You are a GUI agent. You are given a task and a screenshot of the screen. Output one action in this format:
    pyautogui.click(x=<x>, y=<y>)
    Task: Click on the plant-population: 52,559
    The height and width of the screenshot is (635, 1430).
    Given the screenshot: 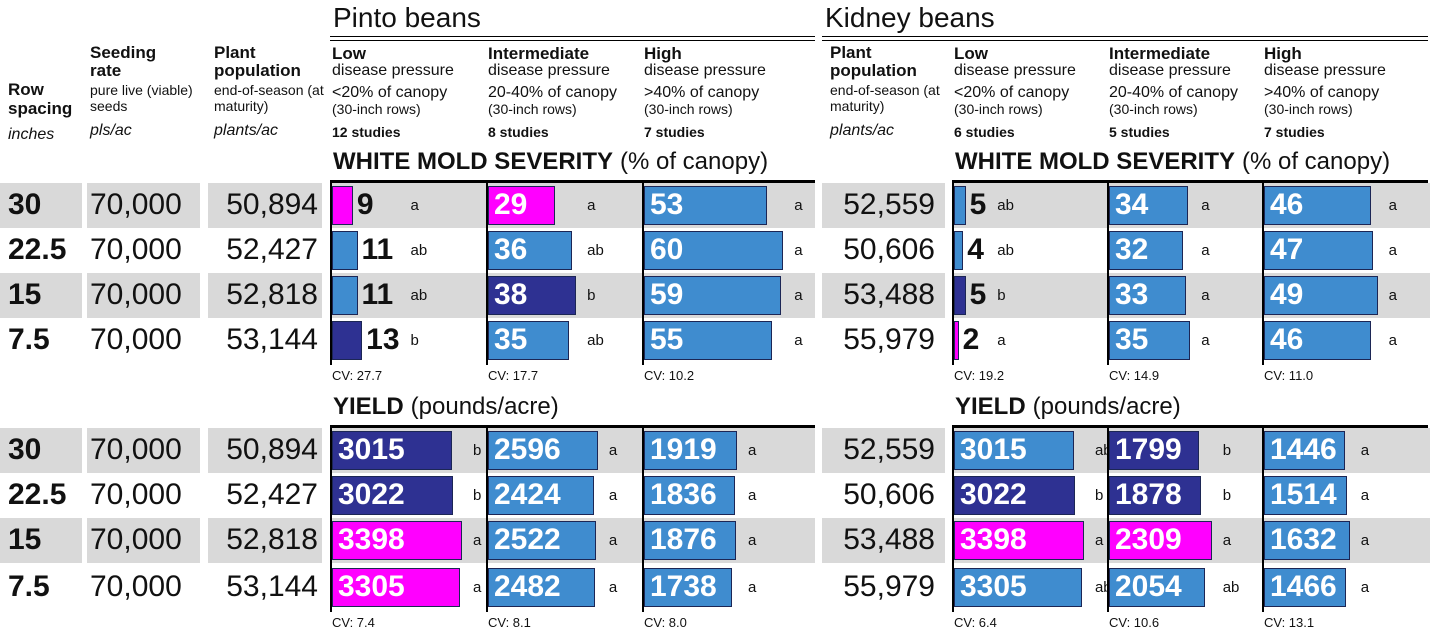 What is the action you would take?
    pyautogui.click(x=889, y=449)
    